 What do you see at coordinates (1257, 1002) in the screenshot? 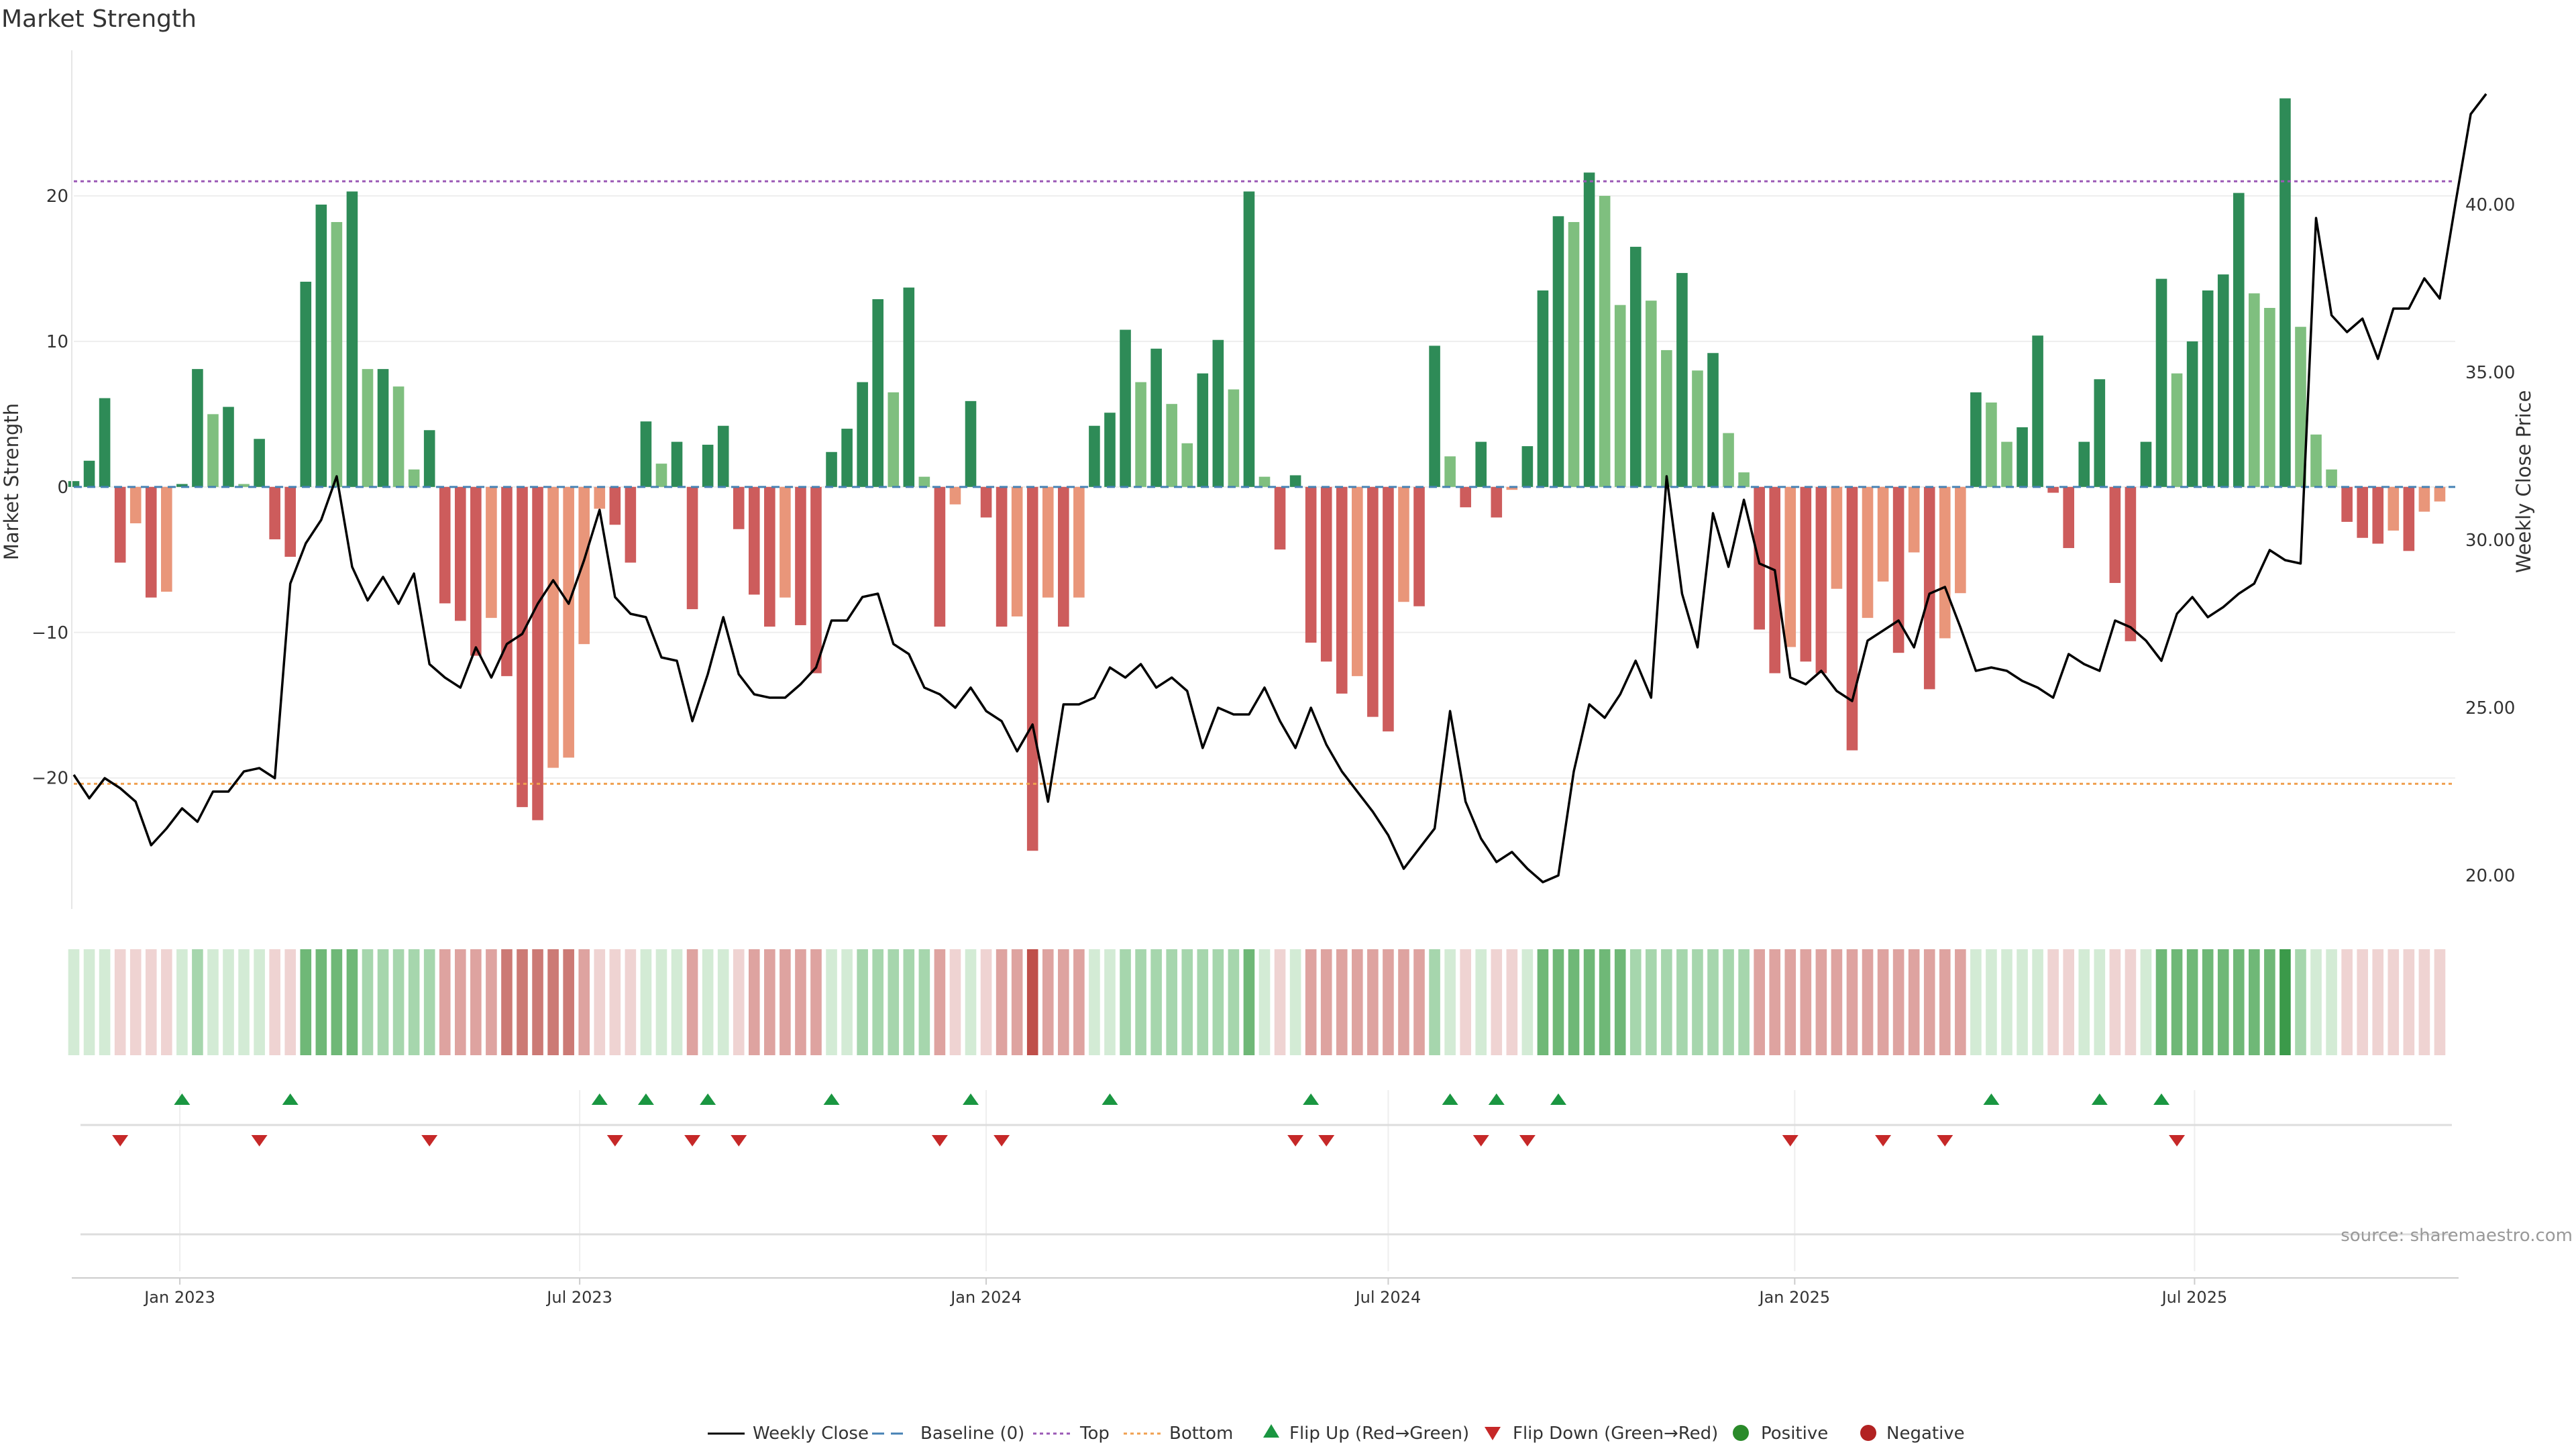
I see `strength-heat-strip` at bounding box center [1257, 1002].